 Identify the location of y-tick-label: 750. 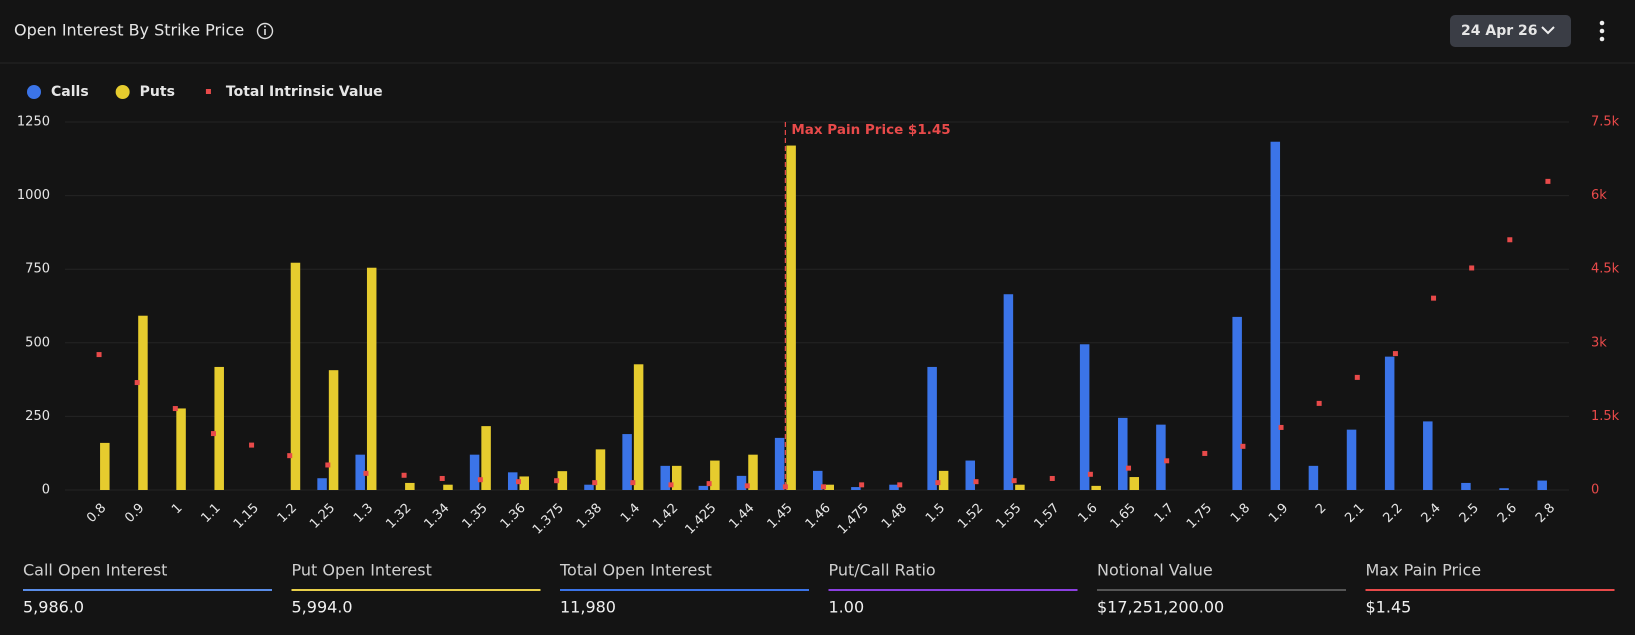
(37, 269).